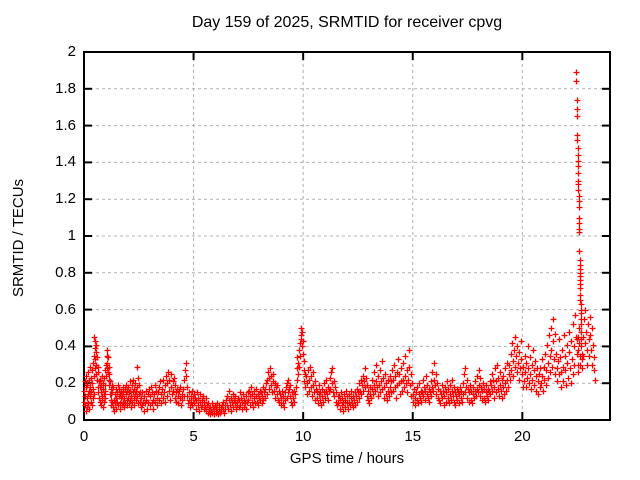  I want to click on y-tick-label: 1.2, so click(65, 199).